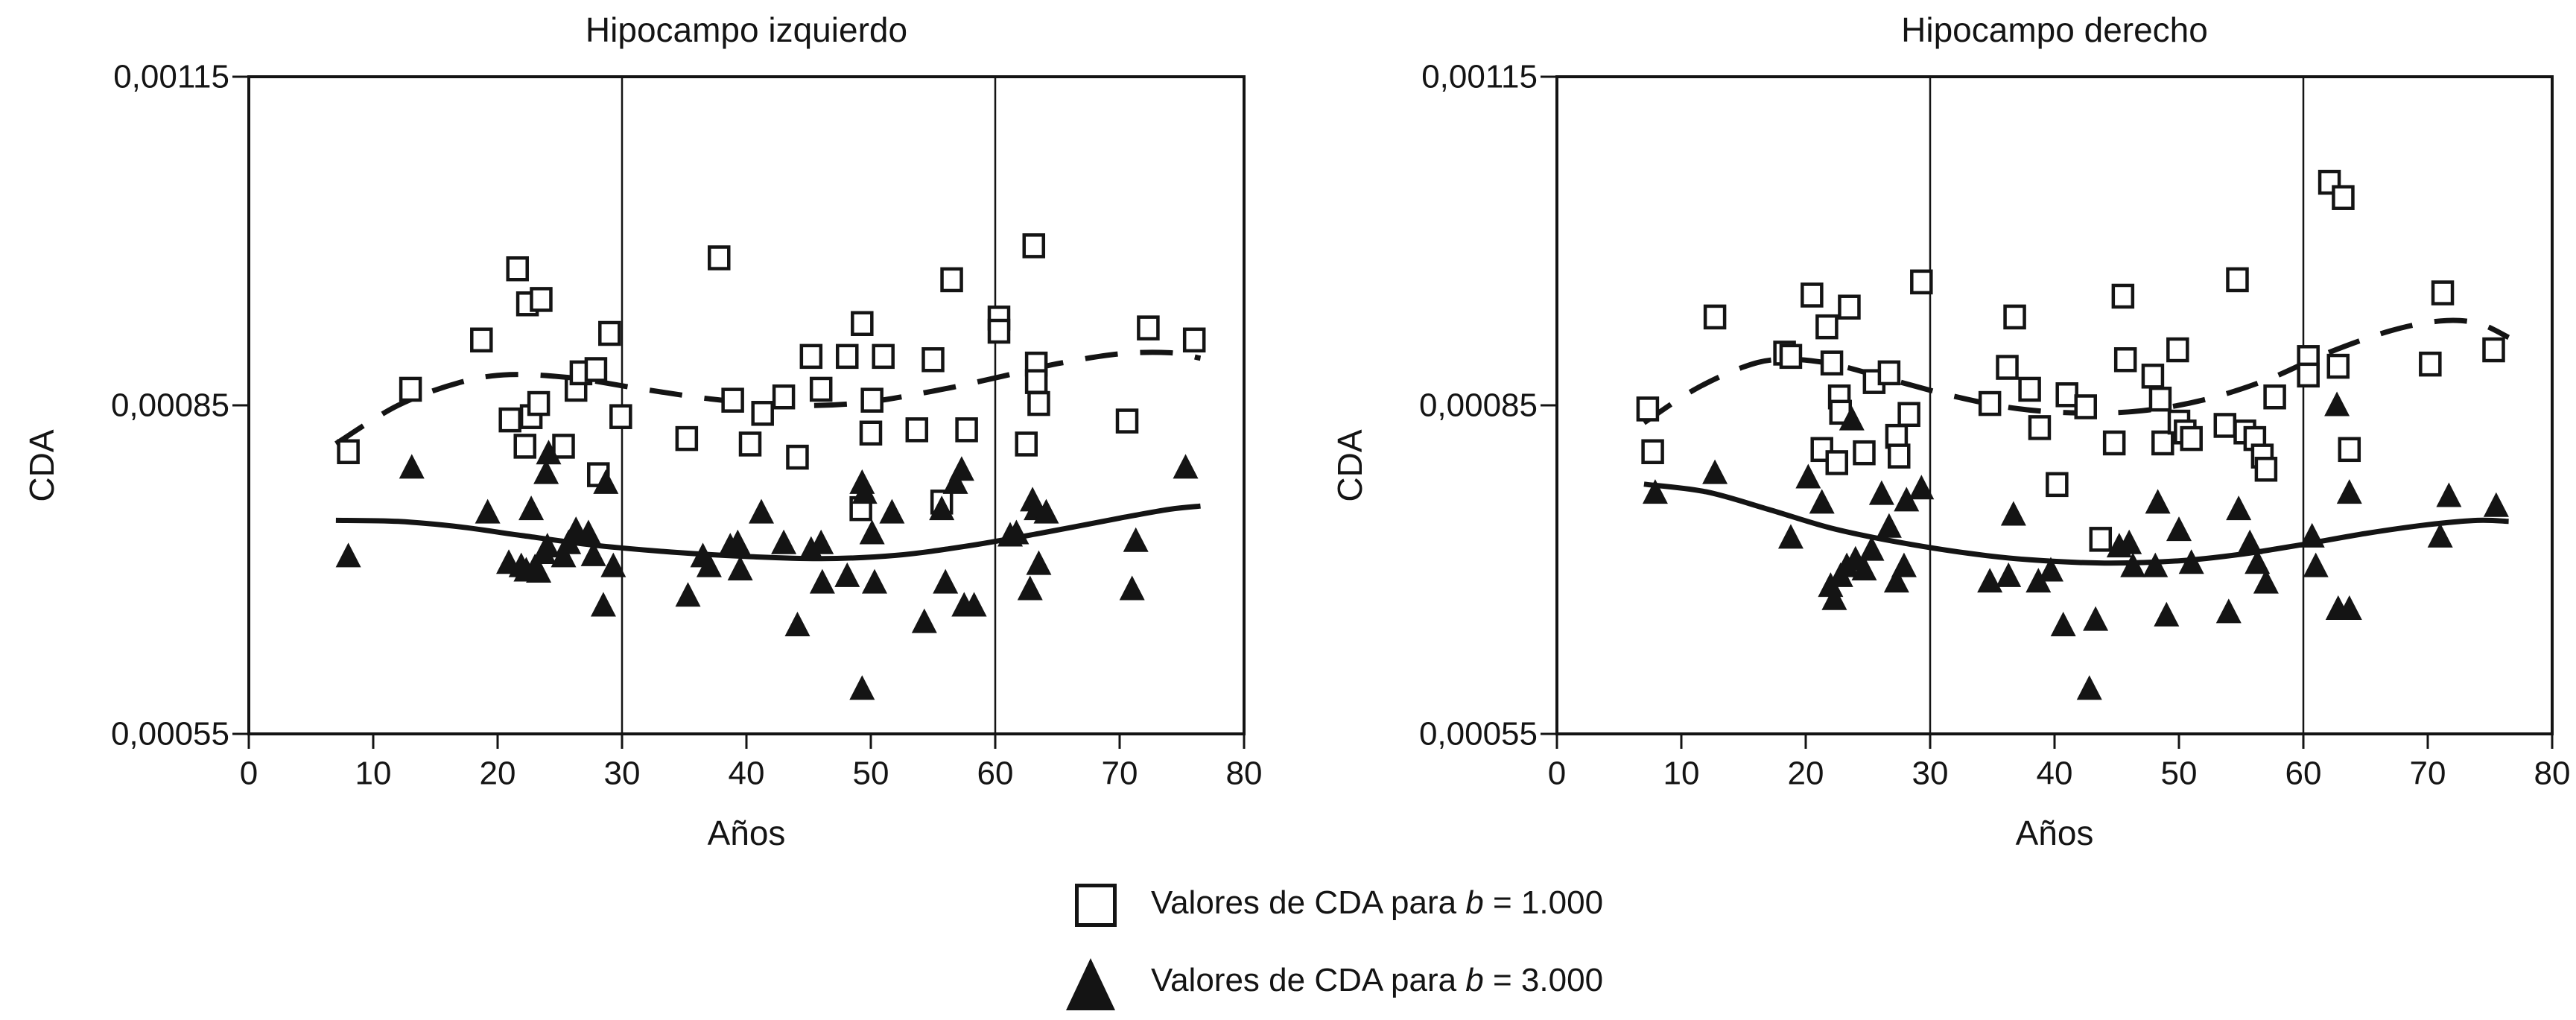  I want to click on legend-label-suffix: = 3.000, so click(1543, 980).